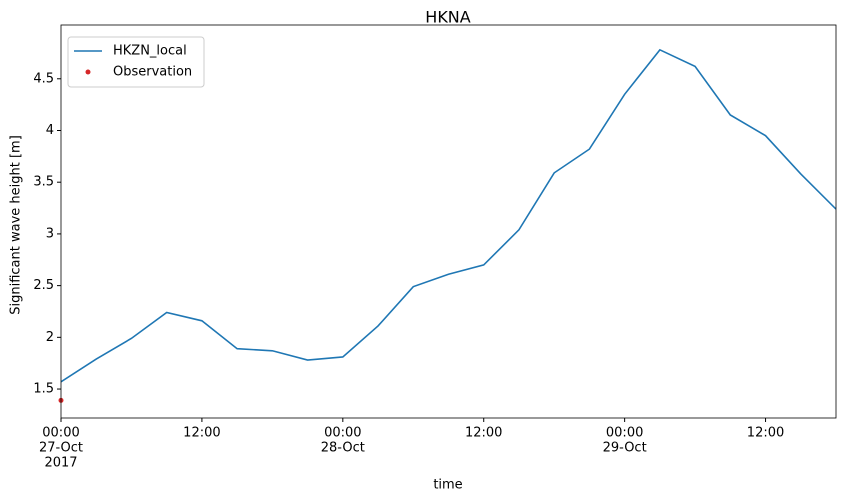 The height and width of the screenshot is (503, 846). What do you see at coordinates (60, 463) in the screenshot?
I see `x-tick-label: 2017` at bounding box center [60, 463].